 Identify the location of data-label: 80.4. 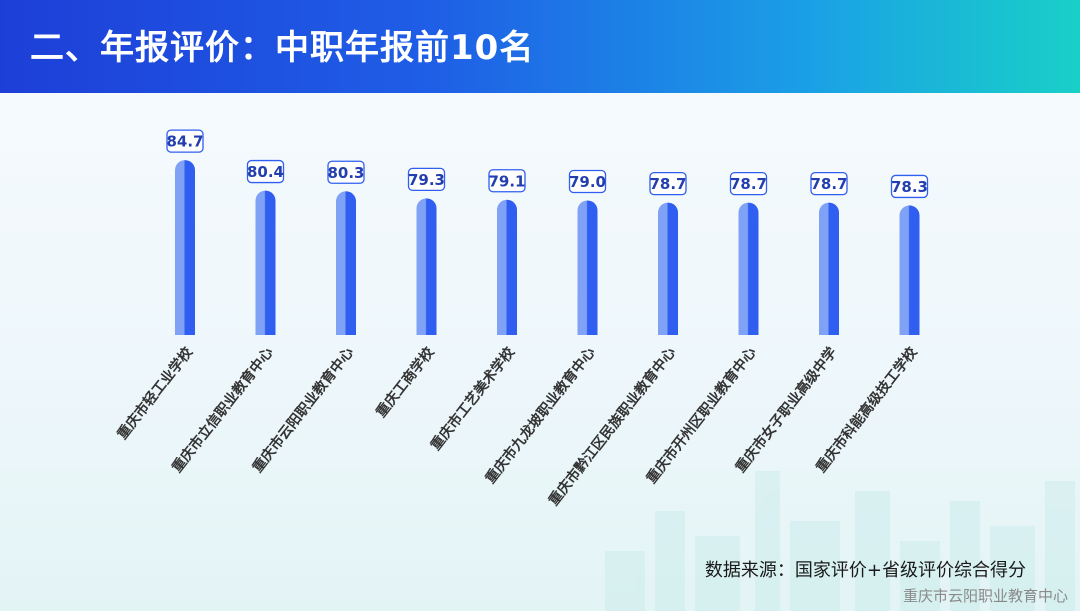
(265, 172).